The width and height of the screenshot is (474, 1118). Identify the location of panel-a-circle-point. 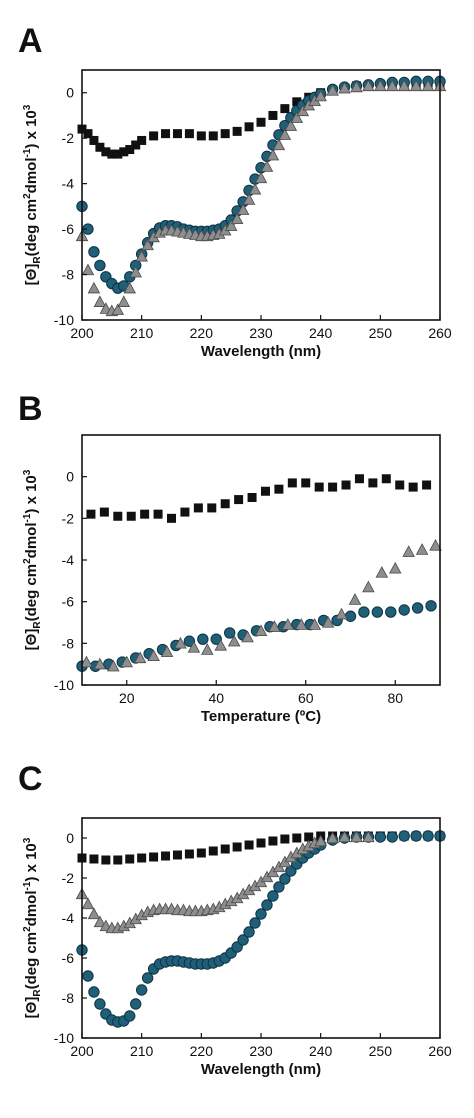
(94, 252).